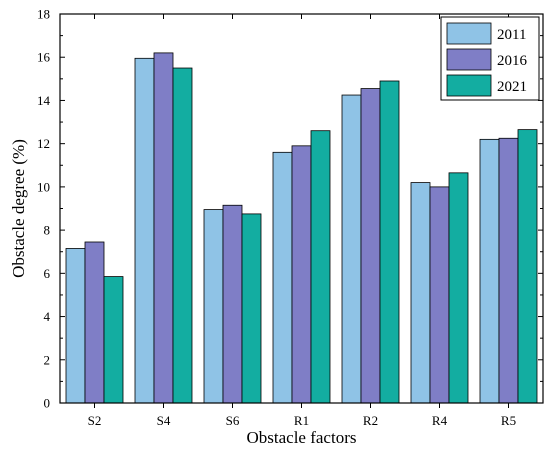 This screenshot has height=452, width=550. Describe the element at coordinates (163, 228) in the screenshot. I see `bar-S4-2016` at that location.